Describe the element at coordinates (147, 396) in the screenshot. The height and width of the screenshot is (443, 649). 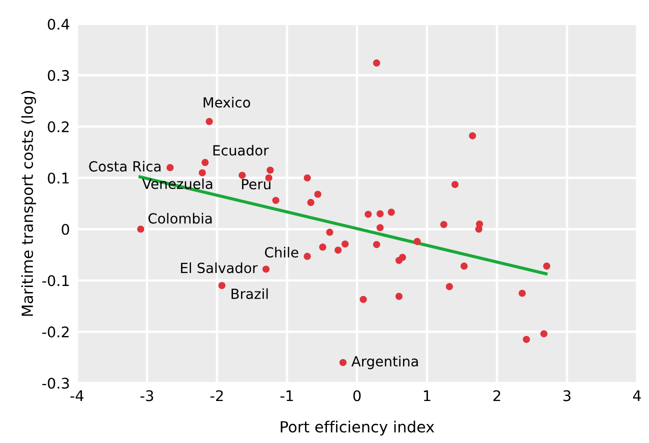
I see `x-tick-label: -3` at that location.